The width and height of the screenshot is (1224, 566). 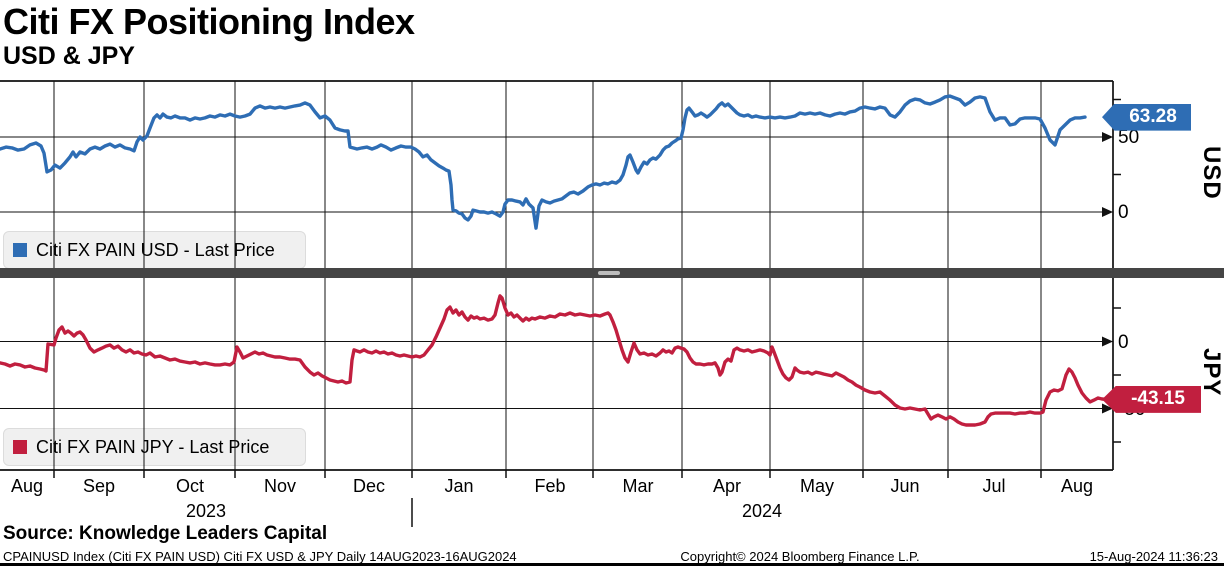 What do you see at coordinates (1153, 556) in the screenshot?
I see `footer-timestamp: 15-Aug-2024 11:36:23` at bounding box center [1153, 556].